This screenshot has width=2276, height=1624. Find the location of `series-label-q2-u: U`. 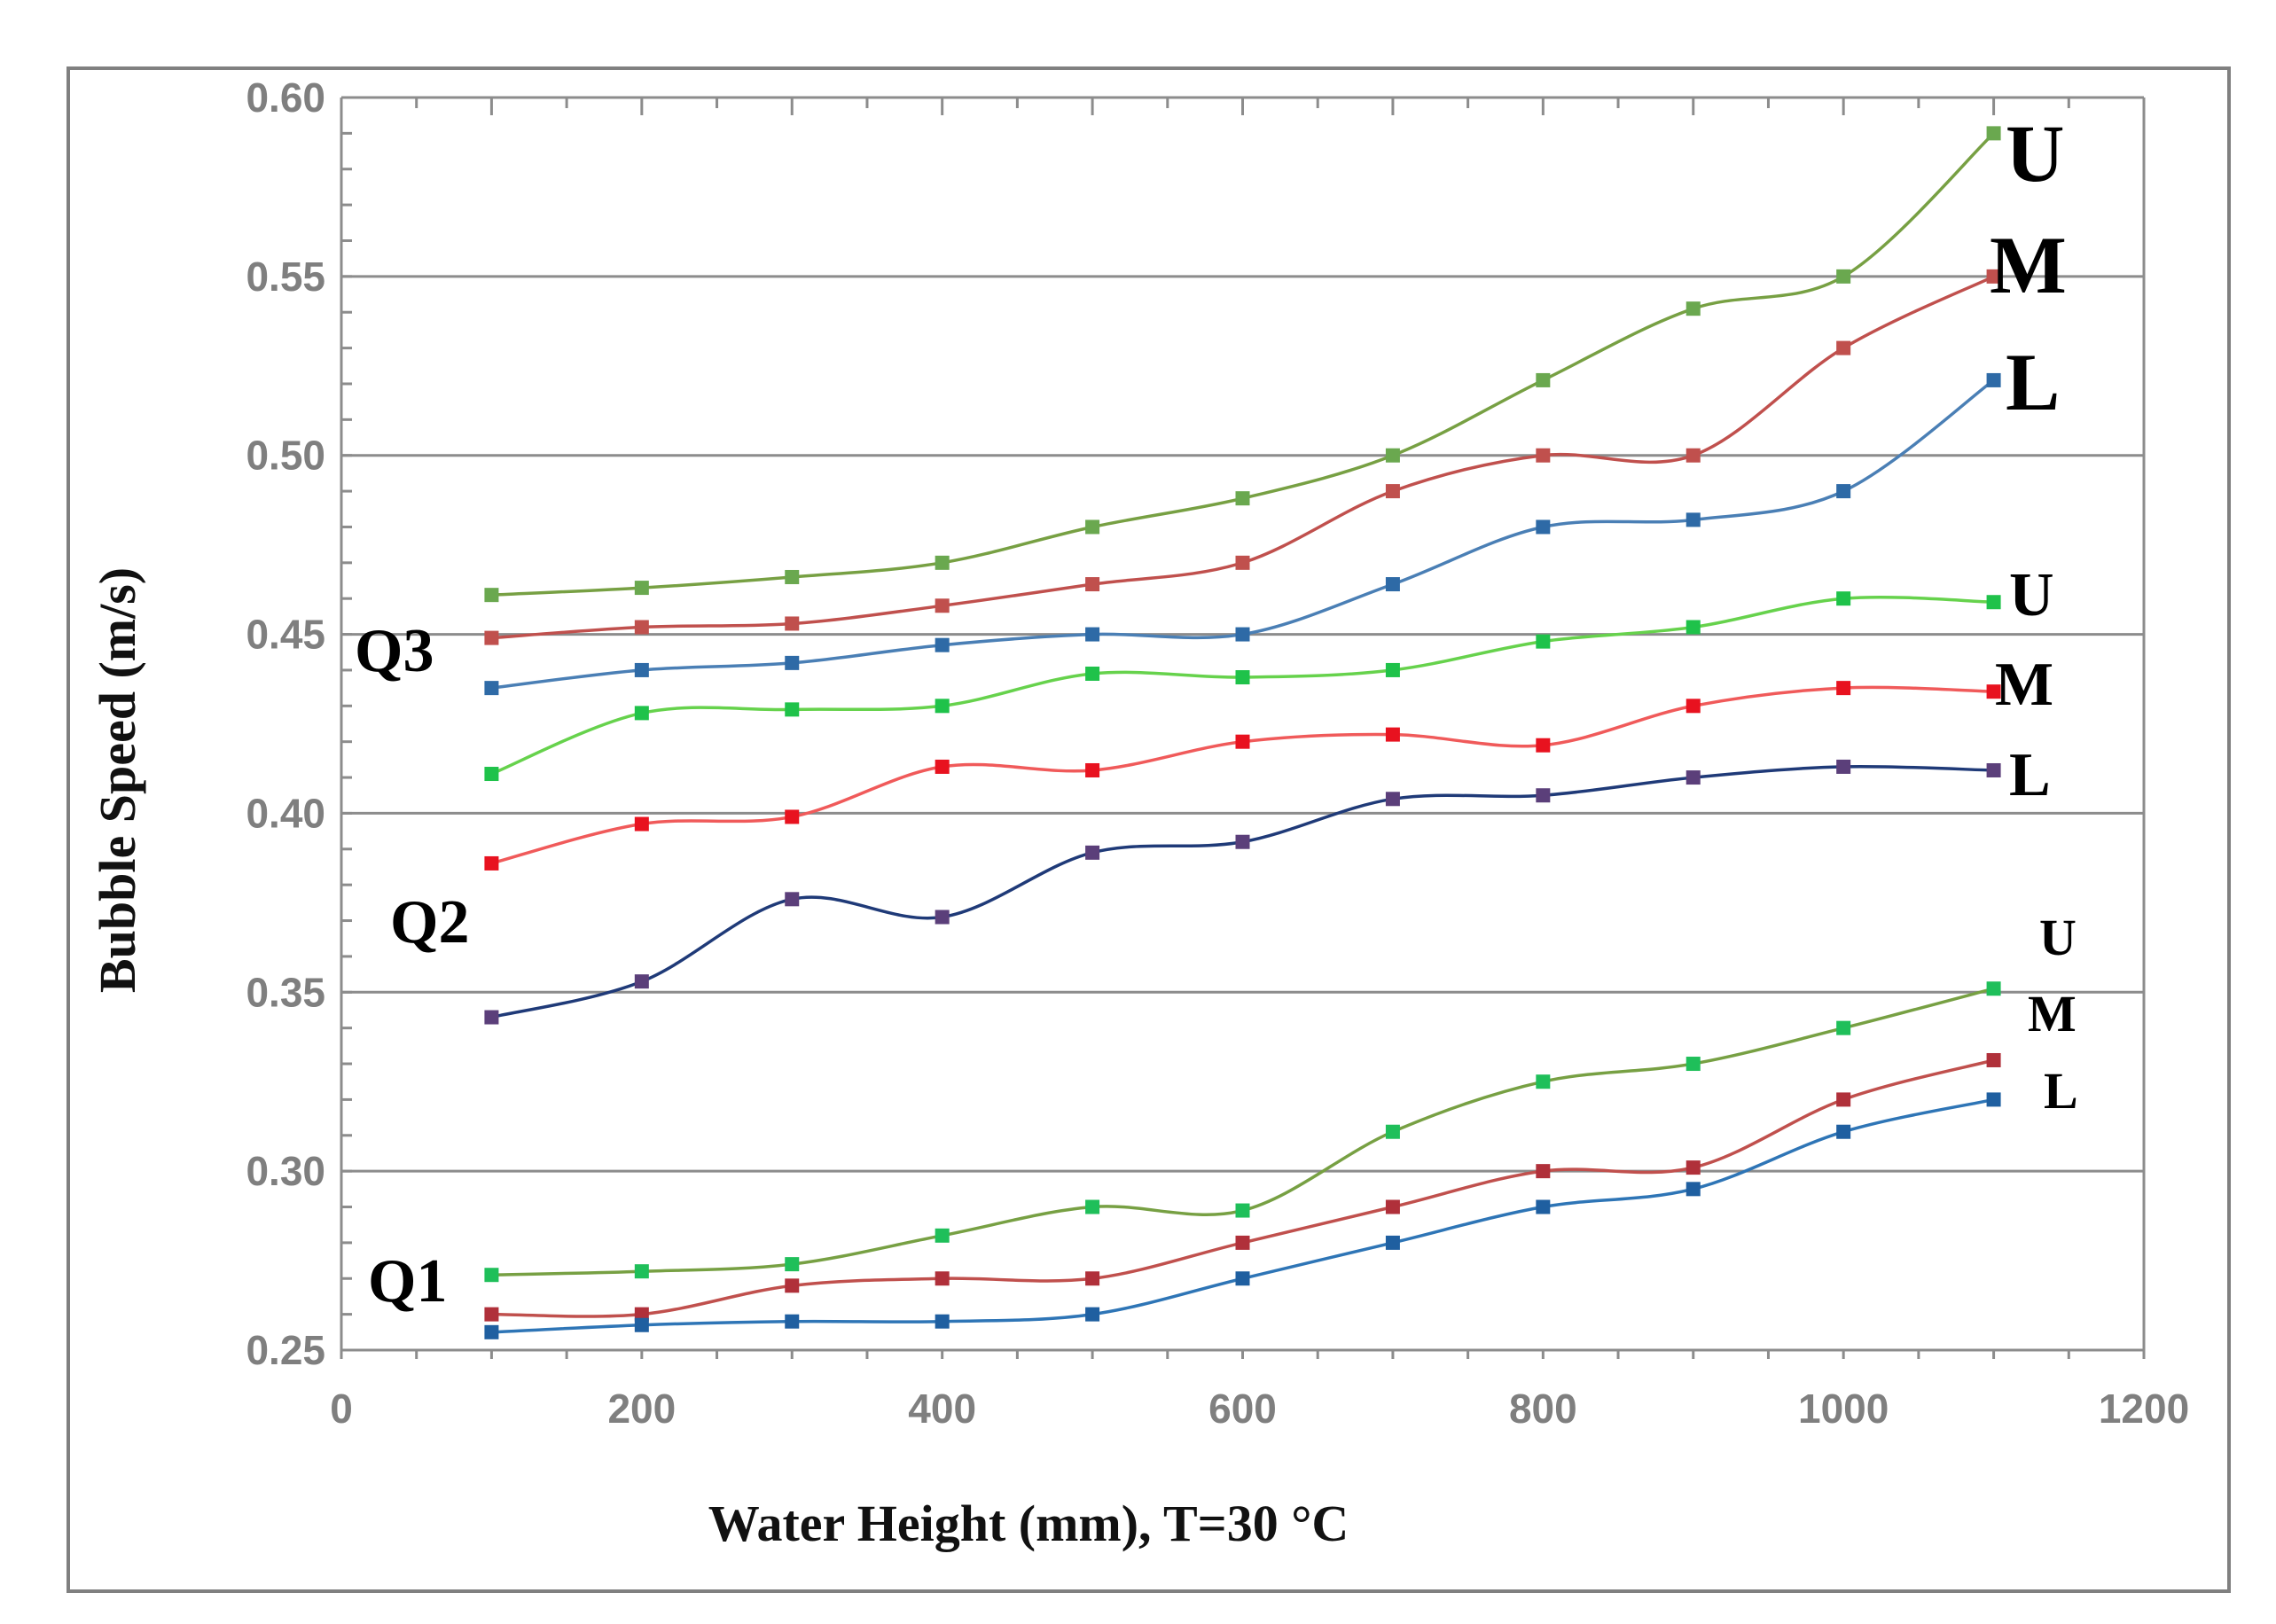

series-label-q2-u: U is located at coordinates (2031, 595).